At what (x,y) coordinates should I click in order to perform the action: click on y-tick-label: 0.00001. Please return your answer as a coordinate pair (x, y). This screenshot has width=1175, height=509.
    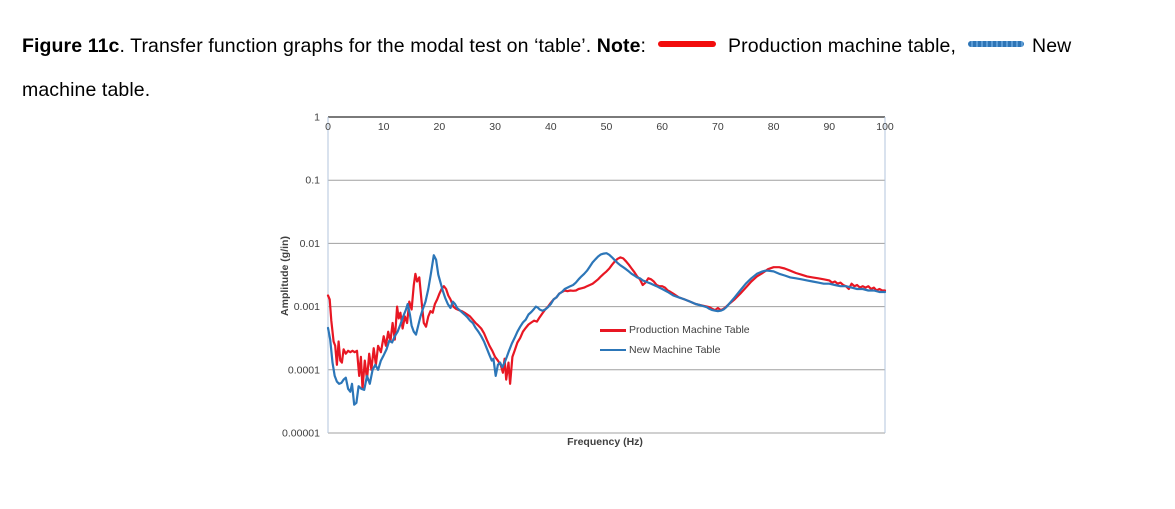
    Looking at the image, I should click on (301, 434).